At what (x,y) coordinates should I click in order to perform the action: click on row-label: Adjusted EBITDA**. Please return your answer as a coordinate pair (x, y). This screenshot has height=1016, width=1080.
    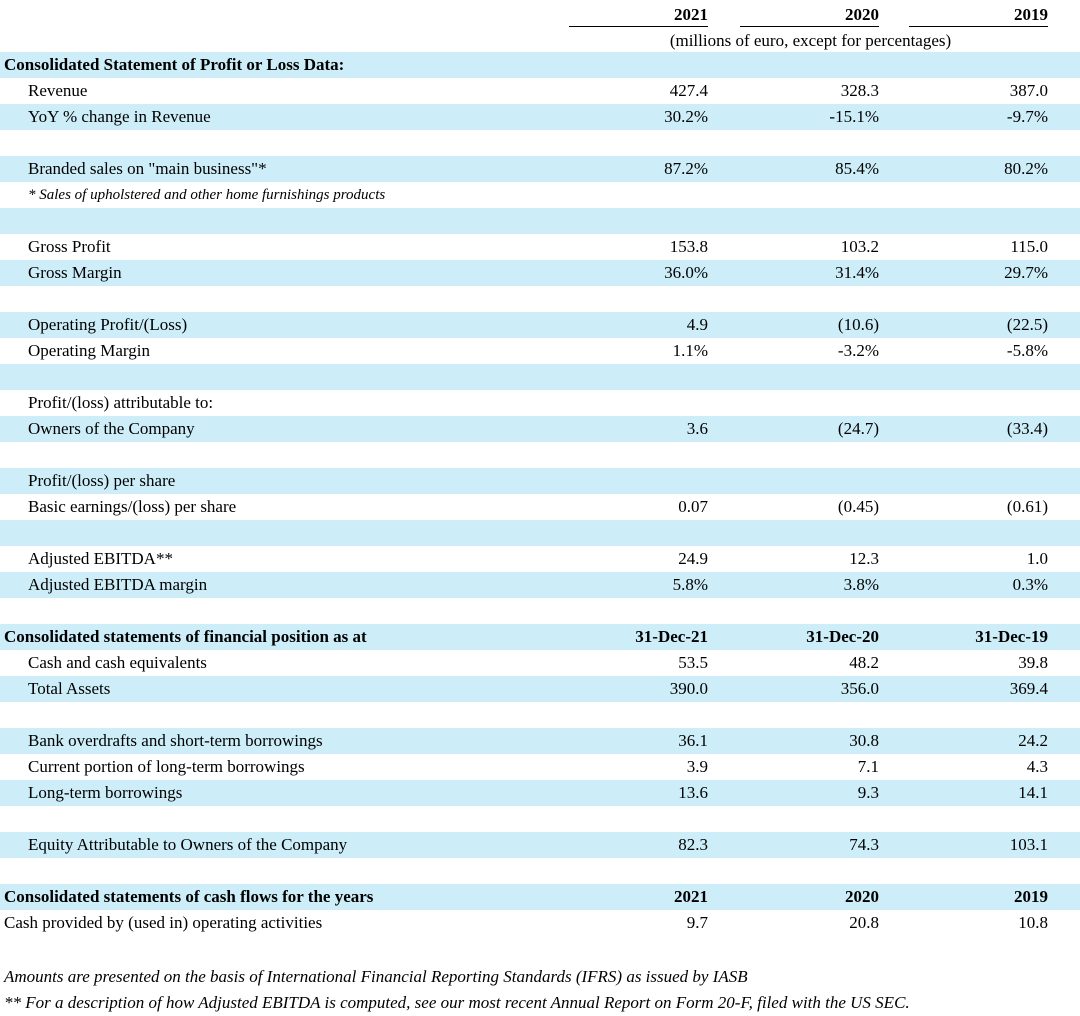
    Looking at the image, I should click on (100, 558).